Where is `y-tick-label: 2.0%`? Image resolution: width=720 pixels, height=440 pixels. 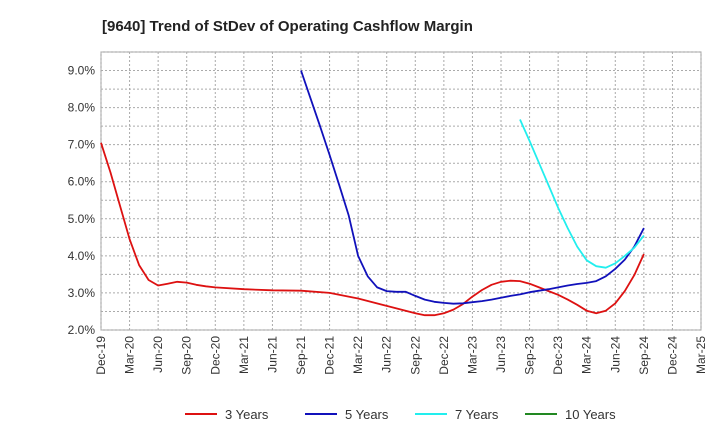
y-tick-label: 2.0% is located at coordinates (82, 330).